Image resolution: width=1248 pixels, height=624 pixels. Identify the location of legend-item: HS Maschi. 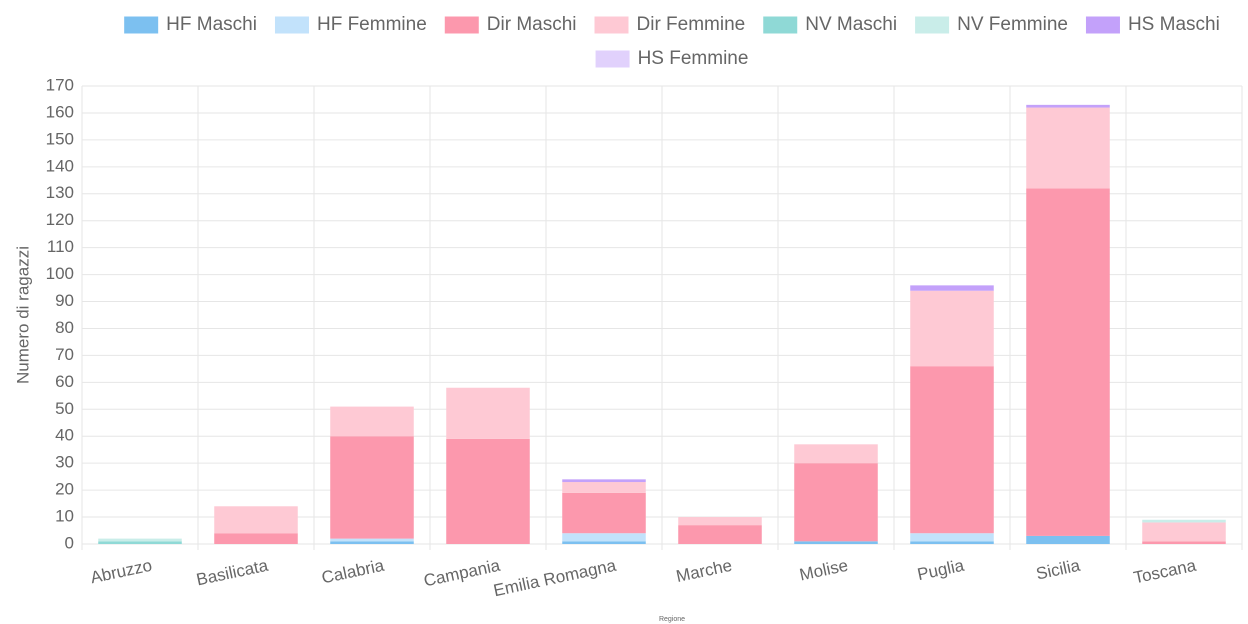
(1152, 24).